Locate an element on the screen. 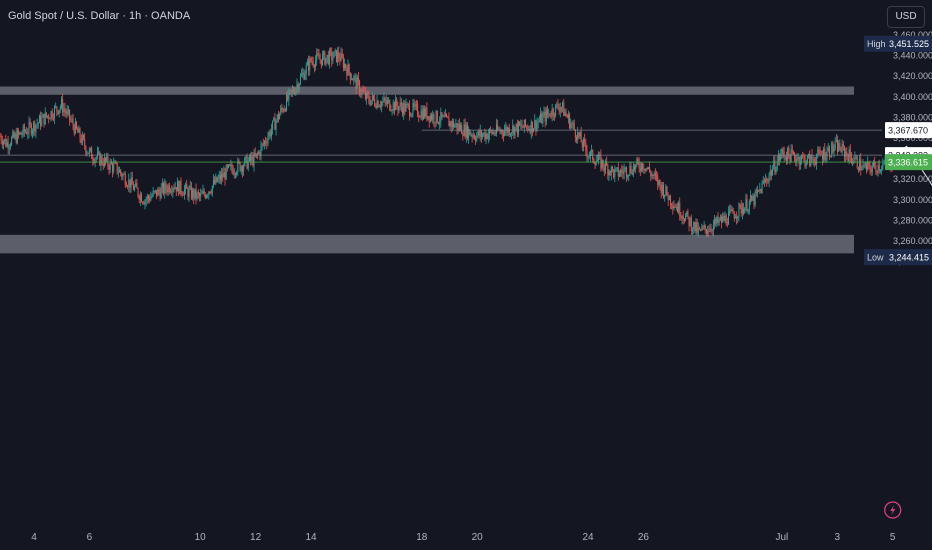 The width and height of the screenshot is (932, 550). price-label-value: 3,244.415 is located at coordinates (909, 258).